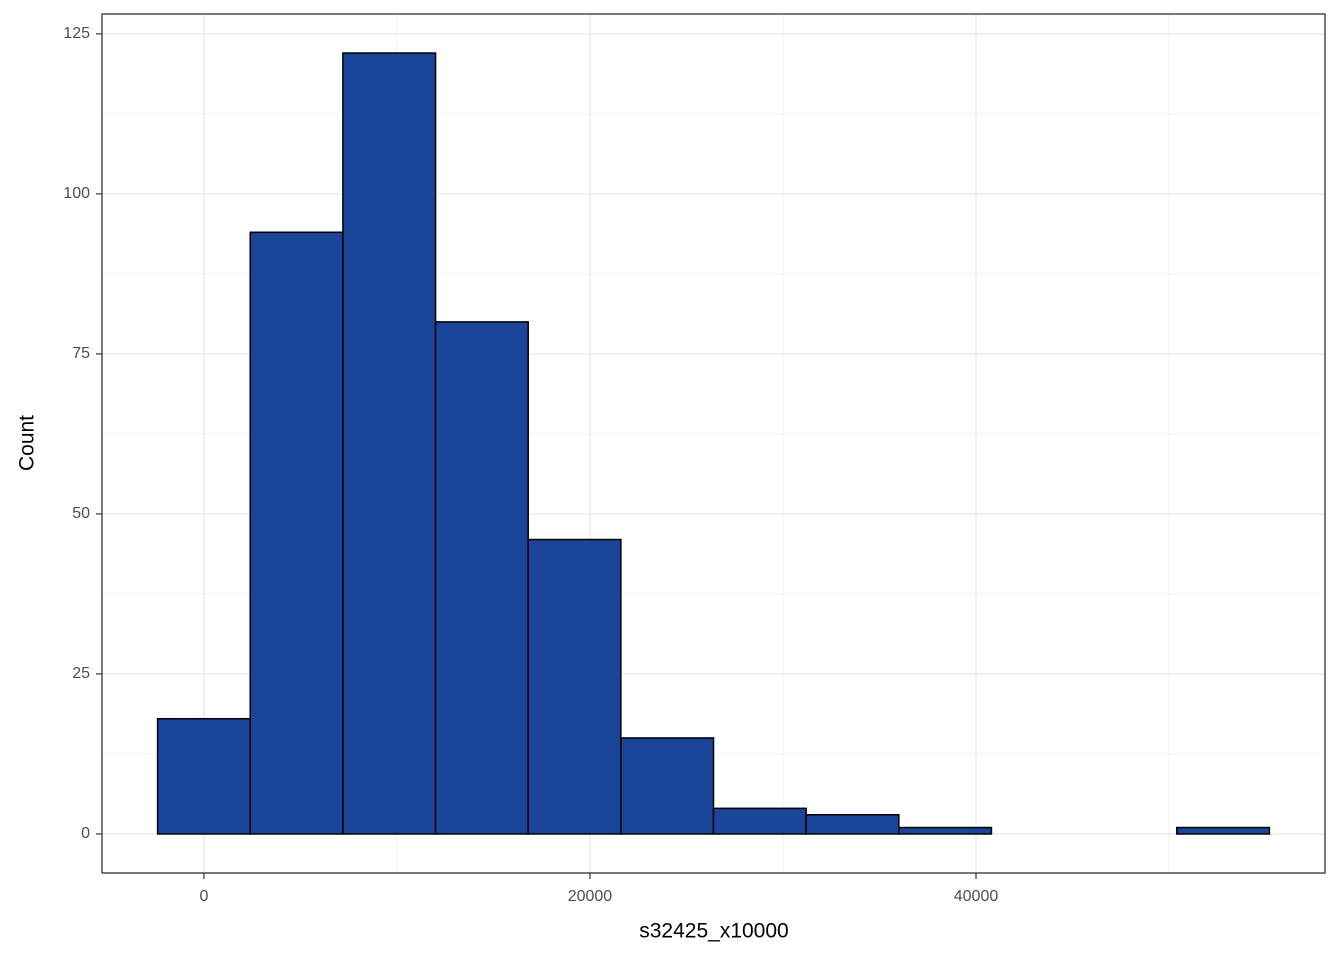 The height and width of the screenshot is (960, 1344). What do you see at coordinates (203, 896) in the screenshot?
I see `x-tick-label: 0` at bounding box center [203, 896].